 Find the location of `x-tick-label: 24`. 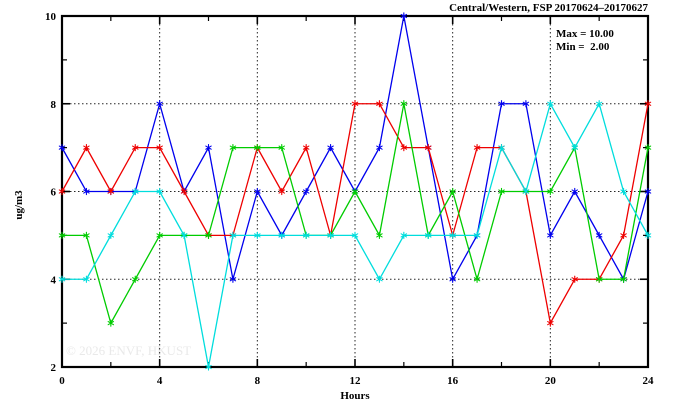

x-tick-label: 24 is located at coordinates (649, 381).